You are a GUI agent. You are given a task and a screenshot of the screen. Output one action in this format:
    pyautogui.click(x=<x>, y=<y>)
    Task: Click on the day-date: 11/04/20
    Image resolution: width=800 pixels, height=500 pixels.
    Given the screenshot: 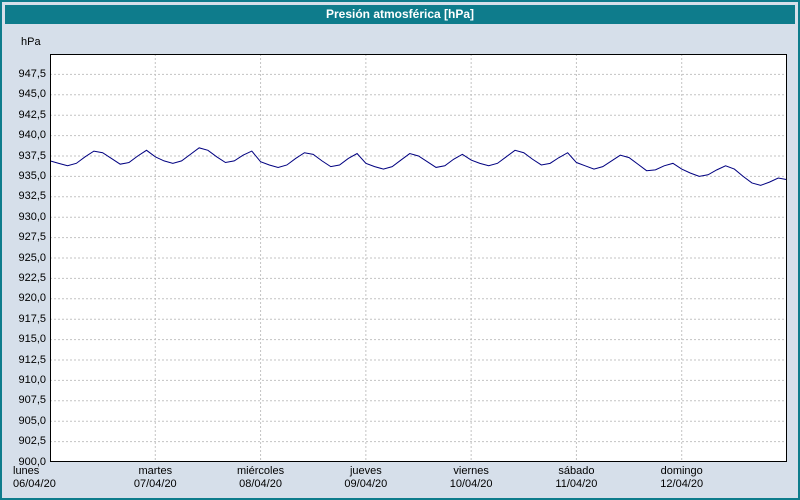 What is the action you would take?
    pyautogui.click(x=576, y=484)
    